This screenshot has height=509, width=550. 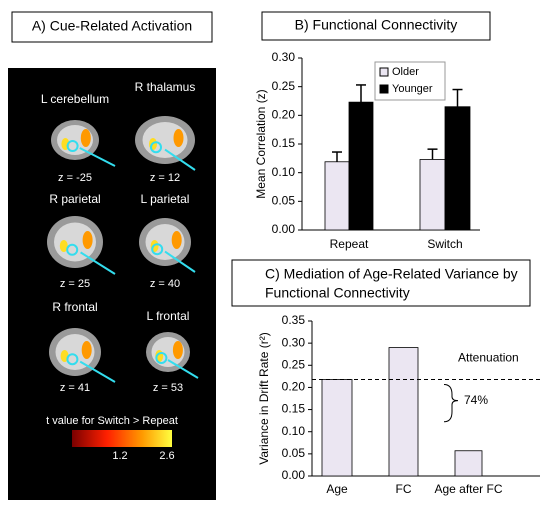 What do you see at coordinates (75, 178) in the screenshot?
I see `slice-z: z = -25` at bounding box center [75, 178].